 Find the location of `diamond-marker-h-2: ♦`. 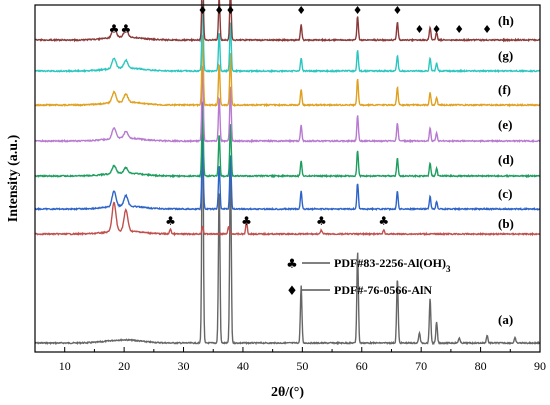

diamond-marker-h-2: ♦ is located at coordinates (231, 10).